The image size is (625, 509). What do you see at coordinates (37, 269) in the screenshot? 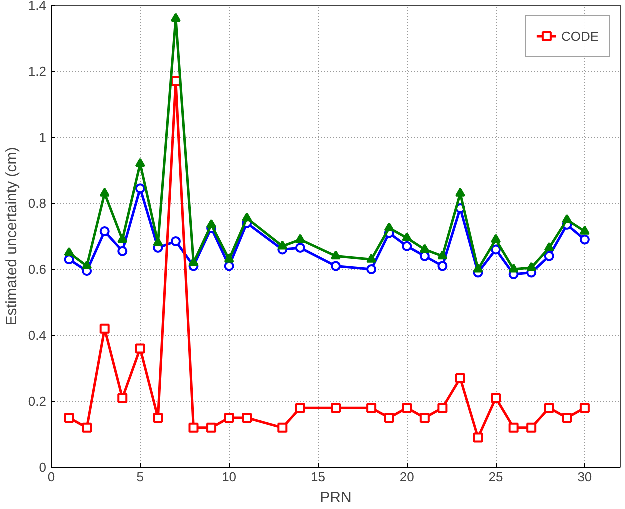
I see `y-tick-label: 0.6` at bounding box center [37, 269].